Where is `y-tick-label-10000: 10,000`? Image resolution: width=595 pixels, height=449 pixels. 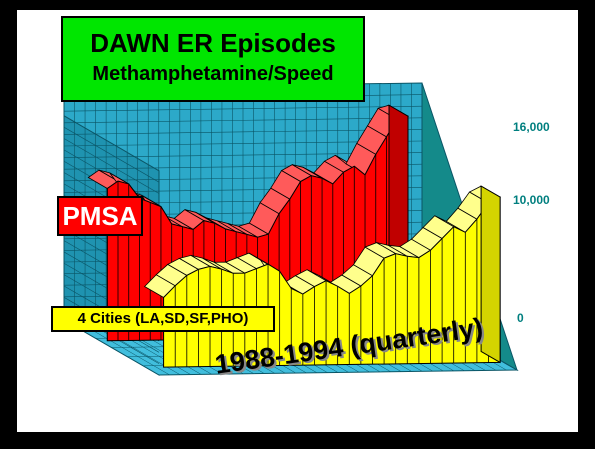
y-tick-label-10000: 10,000 is located at coordinates (531, 200).